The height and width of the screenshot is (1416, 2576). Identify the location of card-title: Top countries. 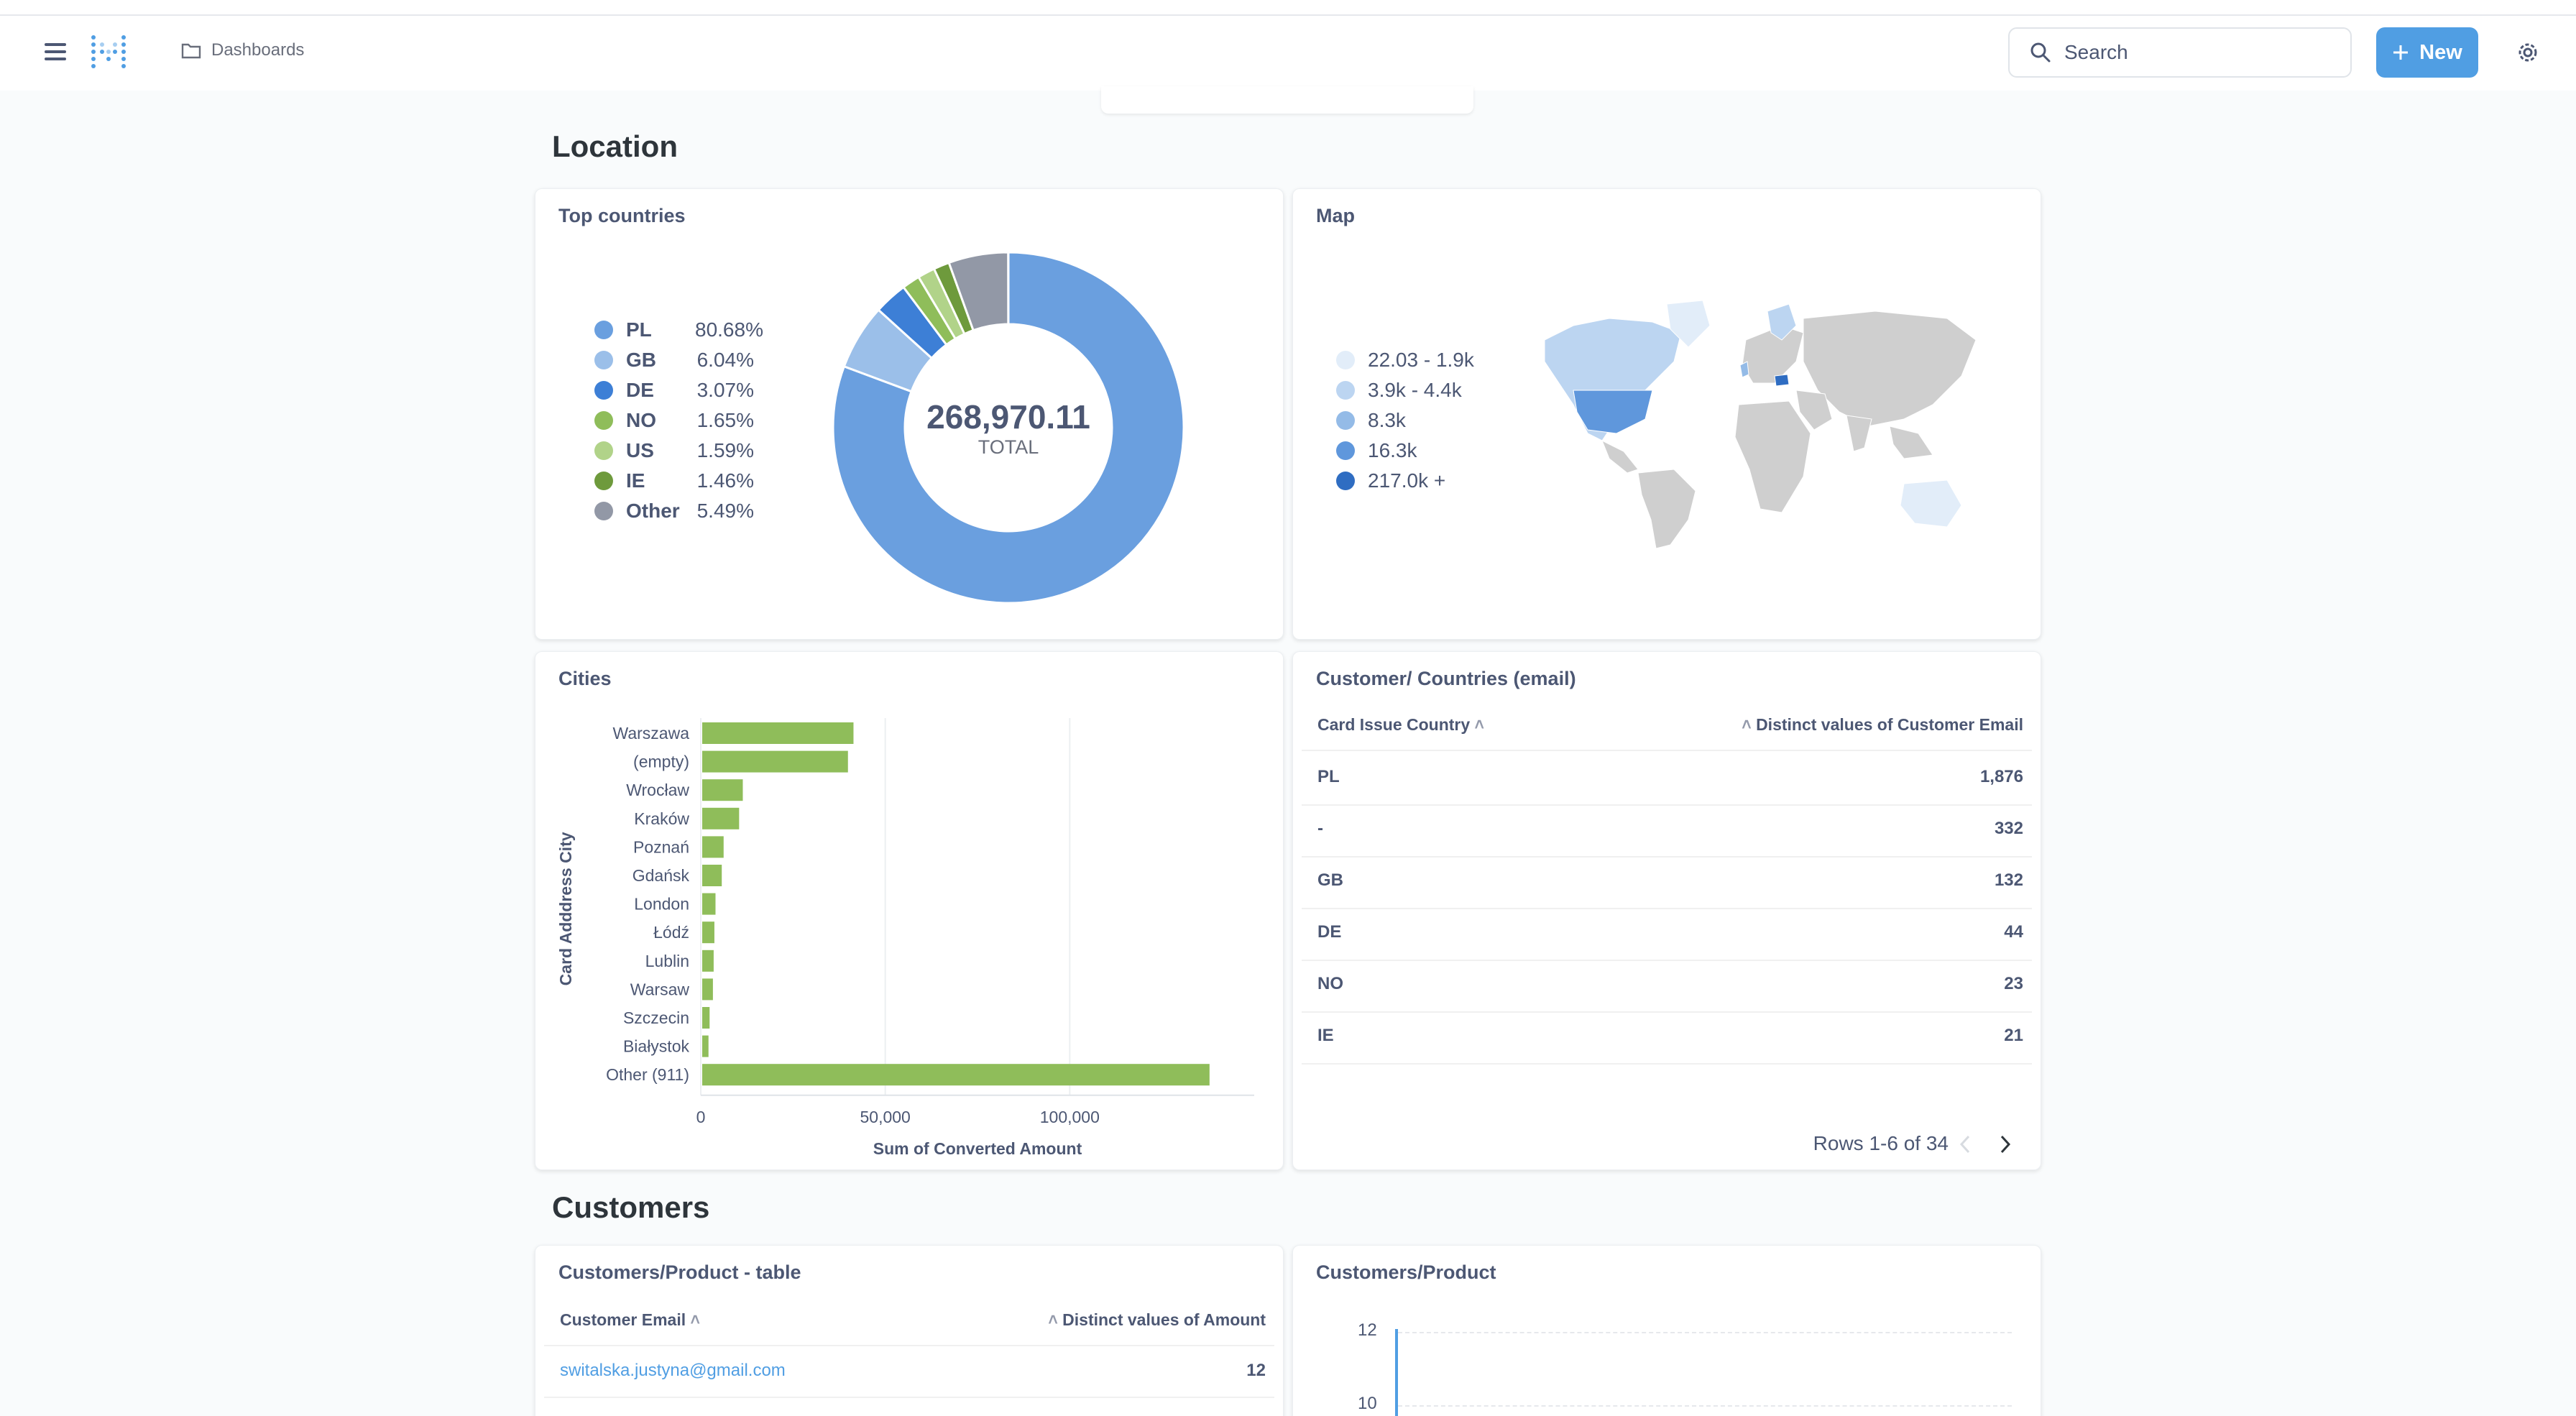
(622, 215).